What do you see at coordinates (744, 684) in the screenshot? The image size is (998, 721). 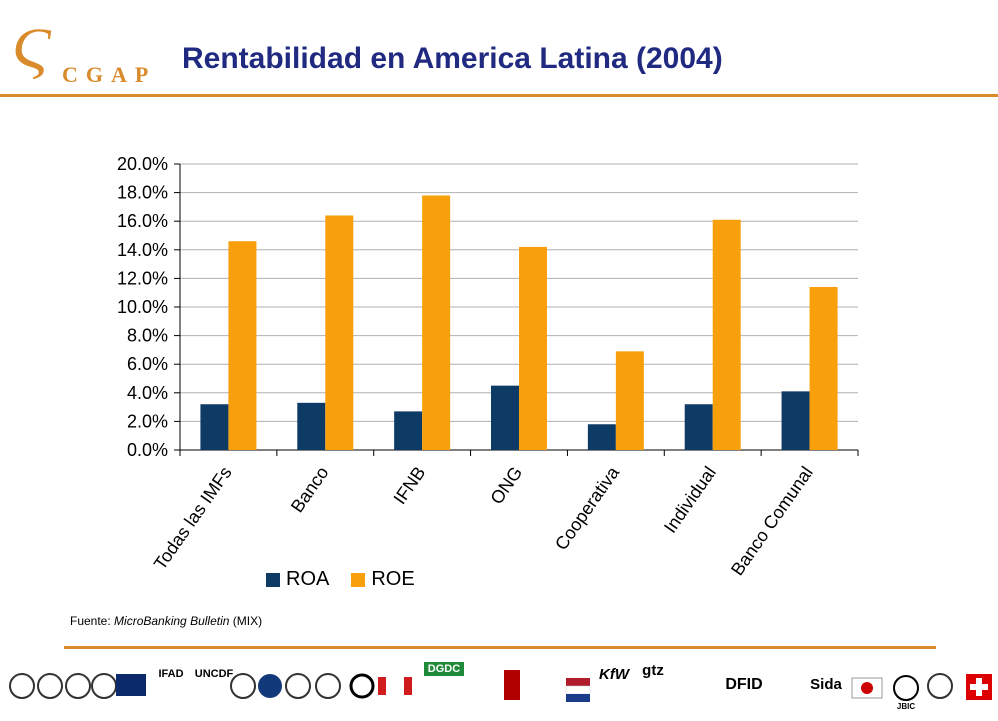 I see `donor-logo-dfid: DFID` at bounding box center [744, 684].